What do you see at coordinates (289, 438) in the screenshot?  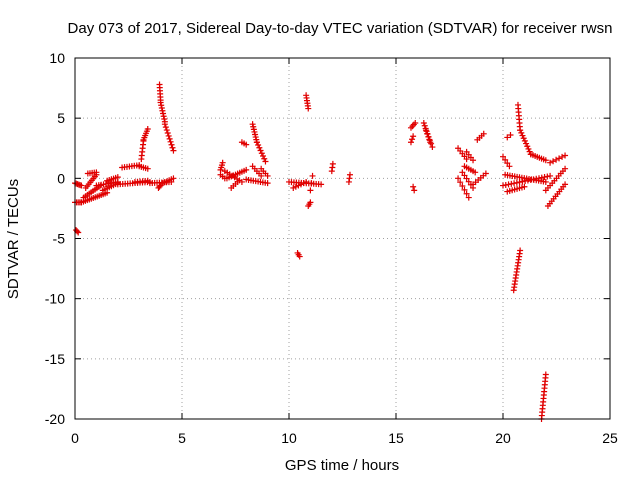 I see `x-tick-label: 10` at bounding box center [289, 438].